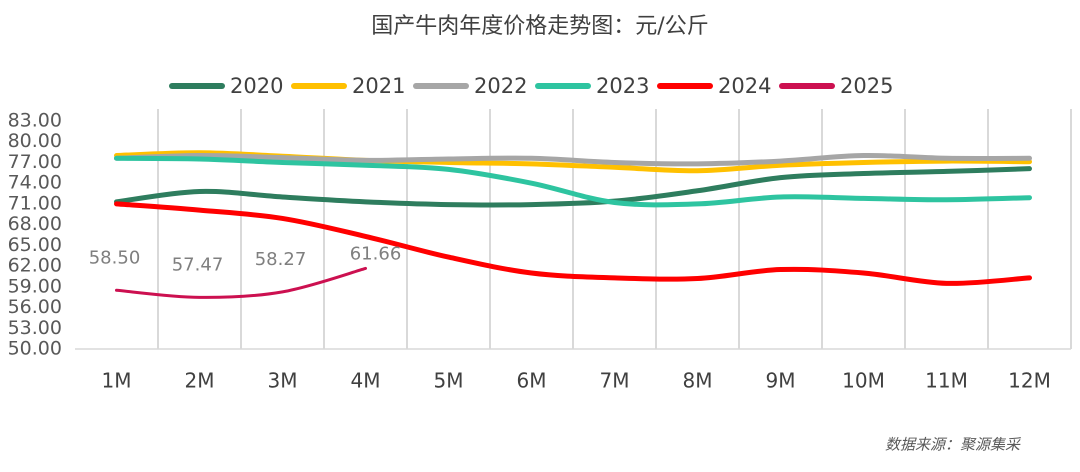 The image size is (1080, 472). What do you see at coordinates (863, 381) in the screenshot?
I see `x-tick-label: 10M` at bounding box center [863, 381].